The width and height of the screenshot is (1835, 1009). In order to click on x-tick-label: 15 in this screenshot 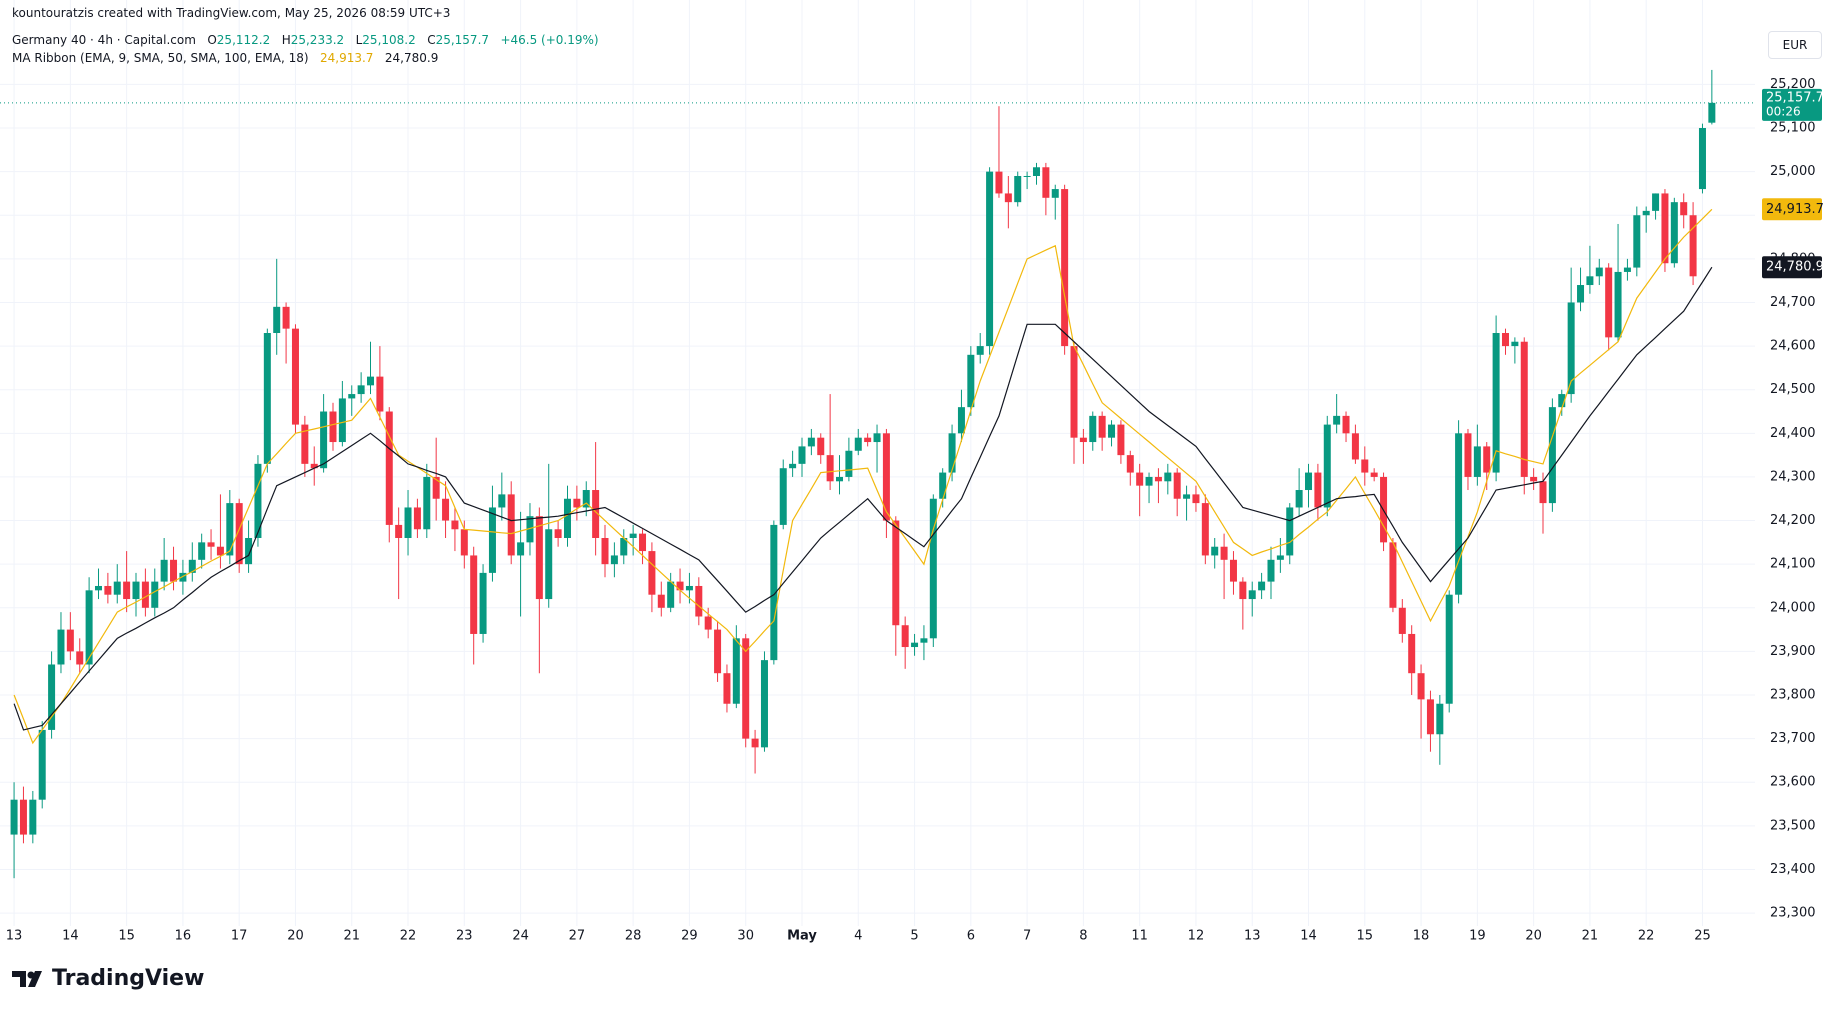, I will do `click(126, 936)`.